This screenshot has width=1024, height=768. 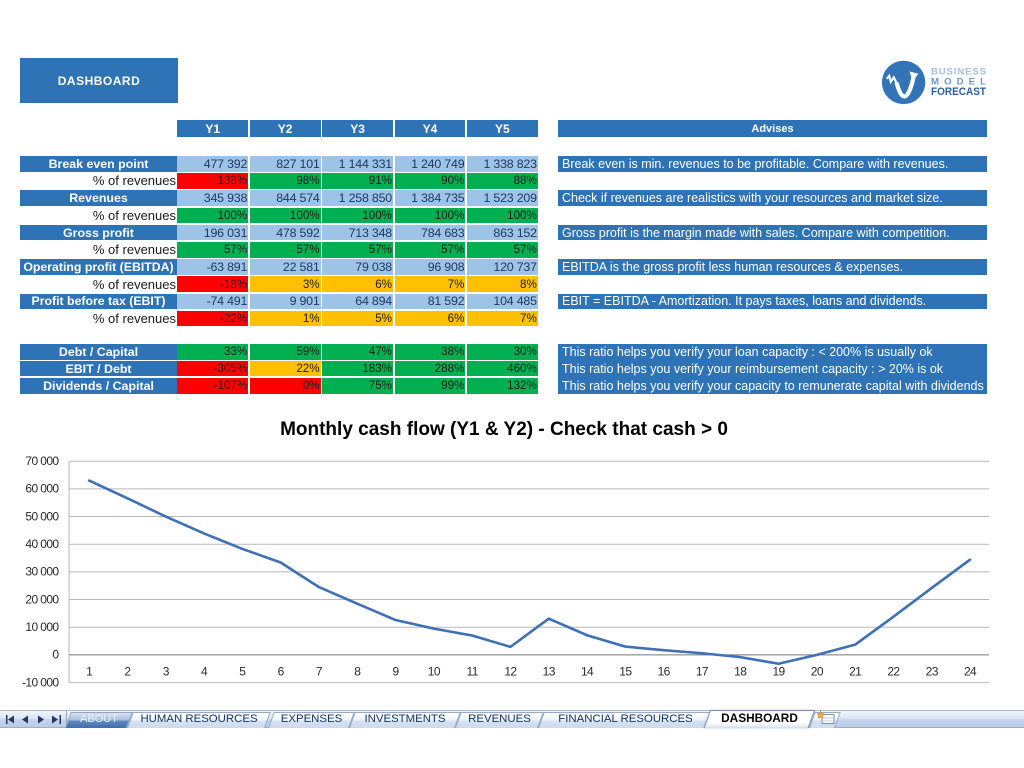 What do you see at coordinates (42, 461) in the screenshot?
I see `svg-text: 70 000` at bounding box center [42, 461].